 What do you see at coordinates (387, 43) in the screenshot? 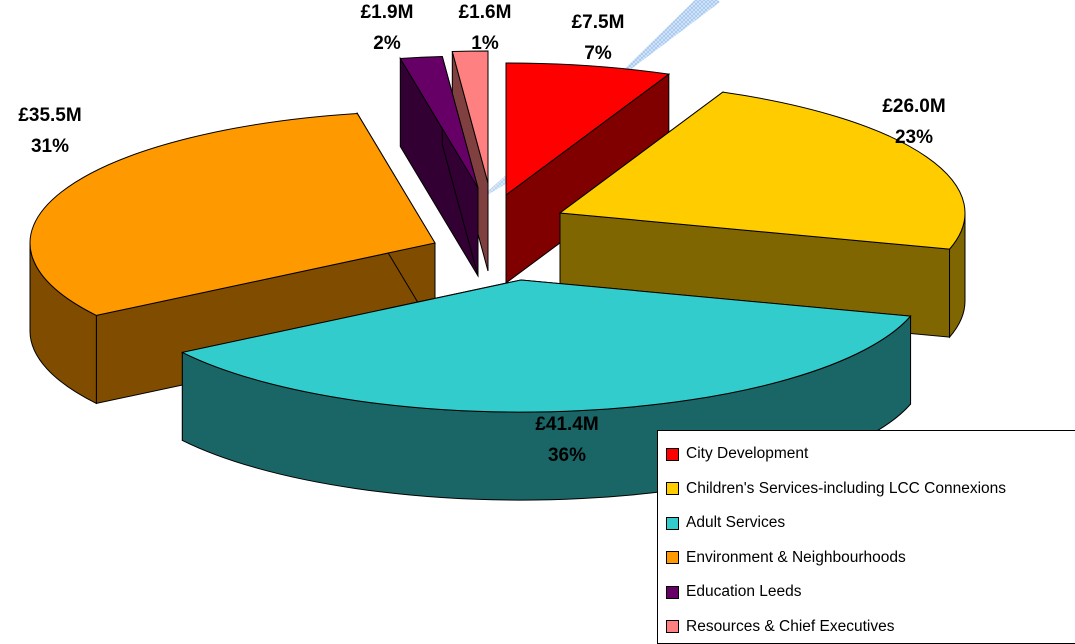
I see `slice-percent-label: 2%` at bounding box center [387, 43].